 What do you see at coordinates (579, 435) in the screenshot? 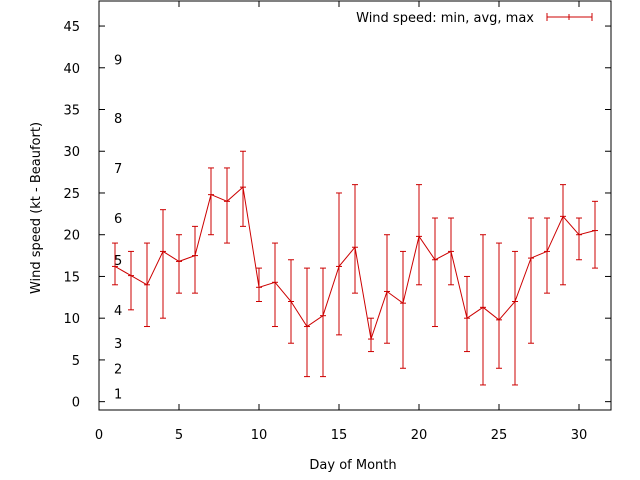
I see `x-tick-label: 30` at bounding box center [579, 435].